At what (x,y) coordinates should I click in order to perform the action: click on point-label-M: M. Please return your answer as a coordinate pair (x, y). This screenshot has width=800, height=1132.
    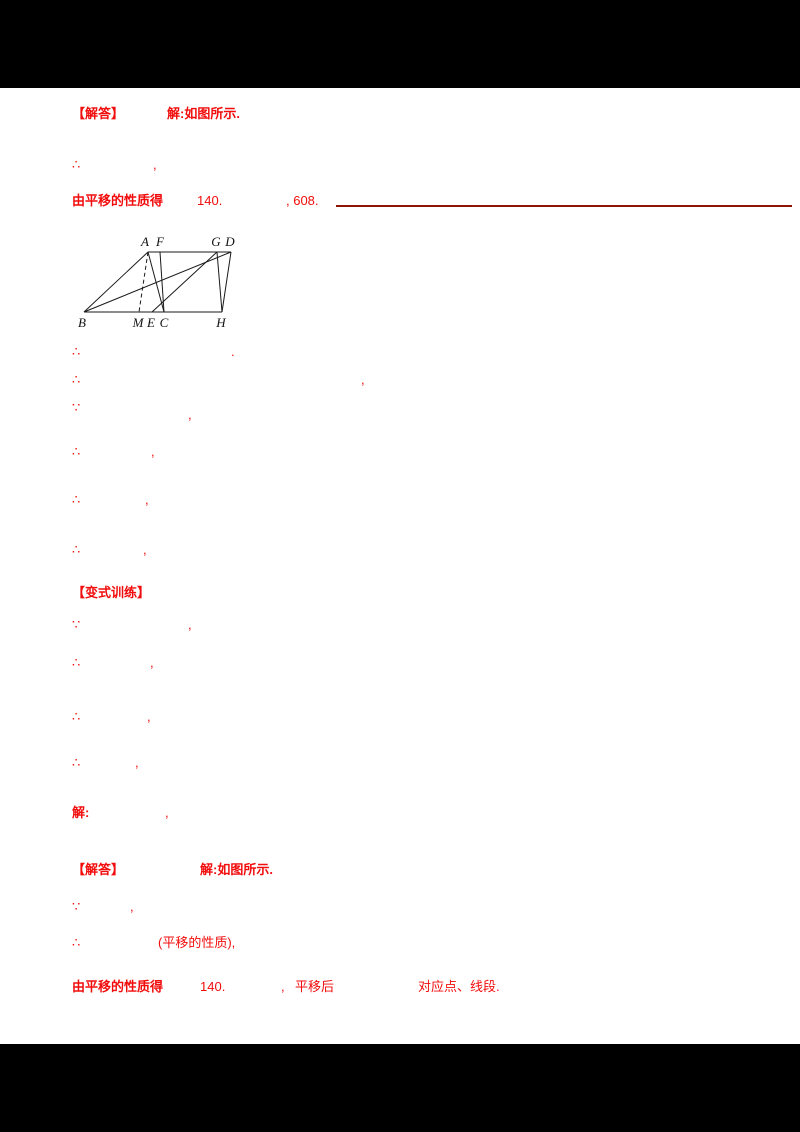
    Looking at the image, I should click on (138, 322).